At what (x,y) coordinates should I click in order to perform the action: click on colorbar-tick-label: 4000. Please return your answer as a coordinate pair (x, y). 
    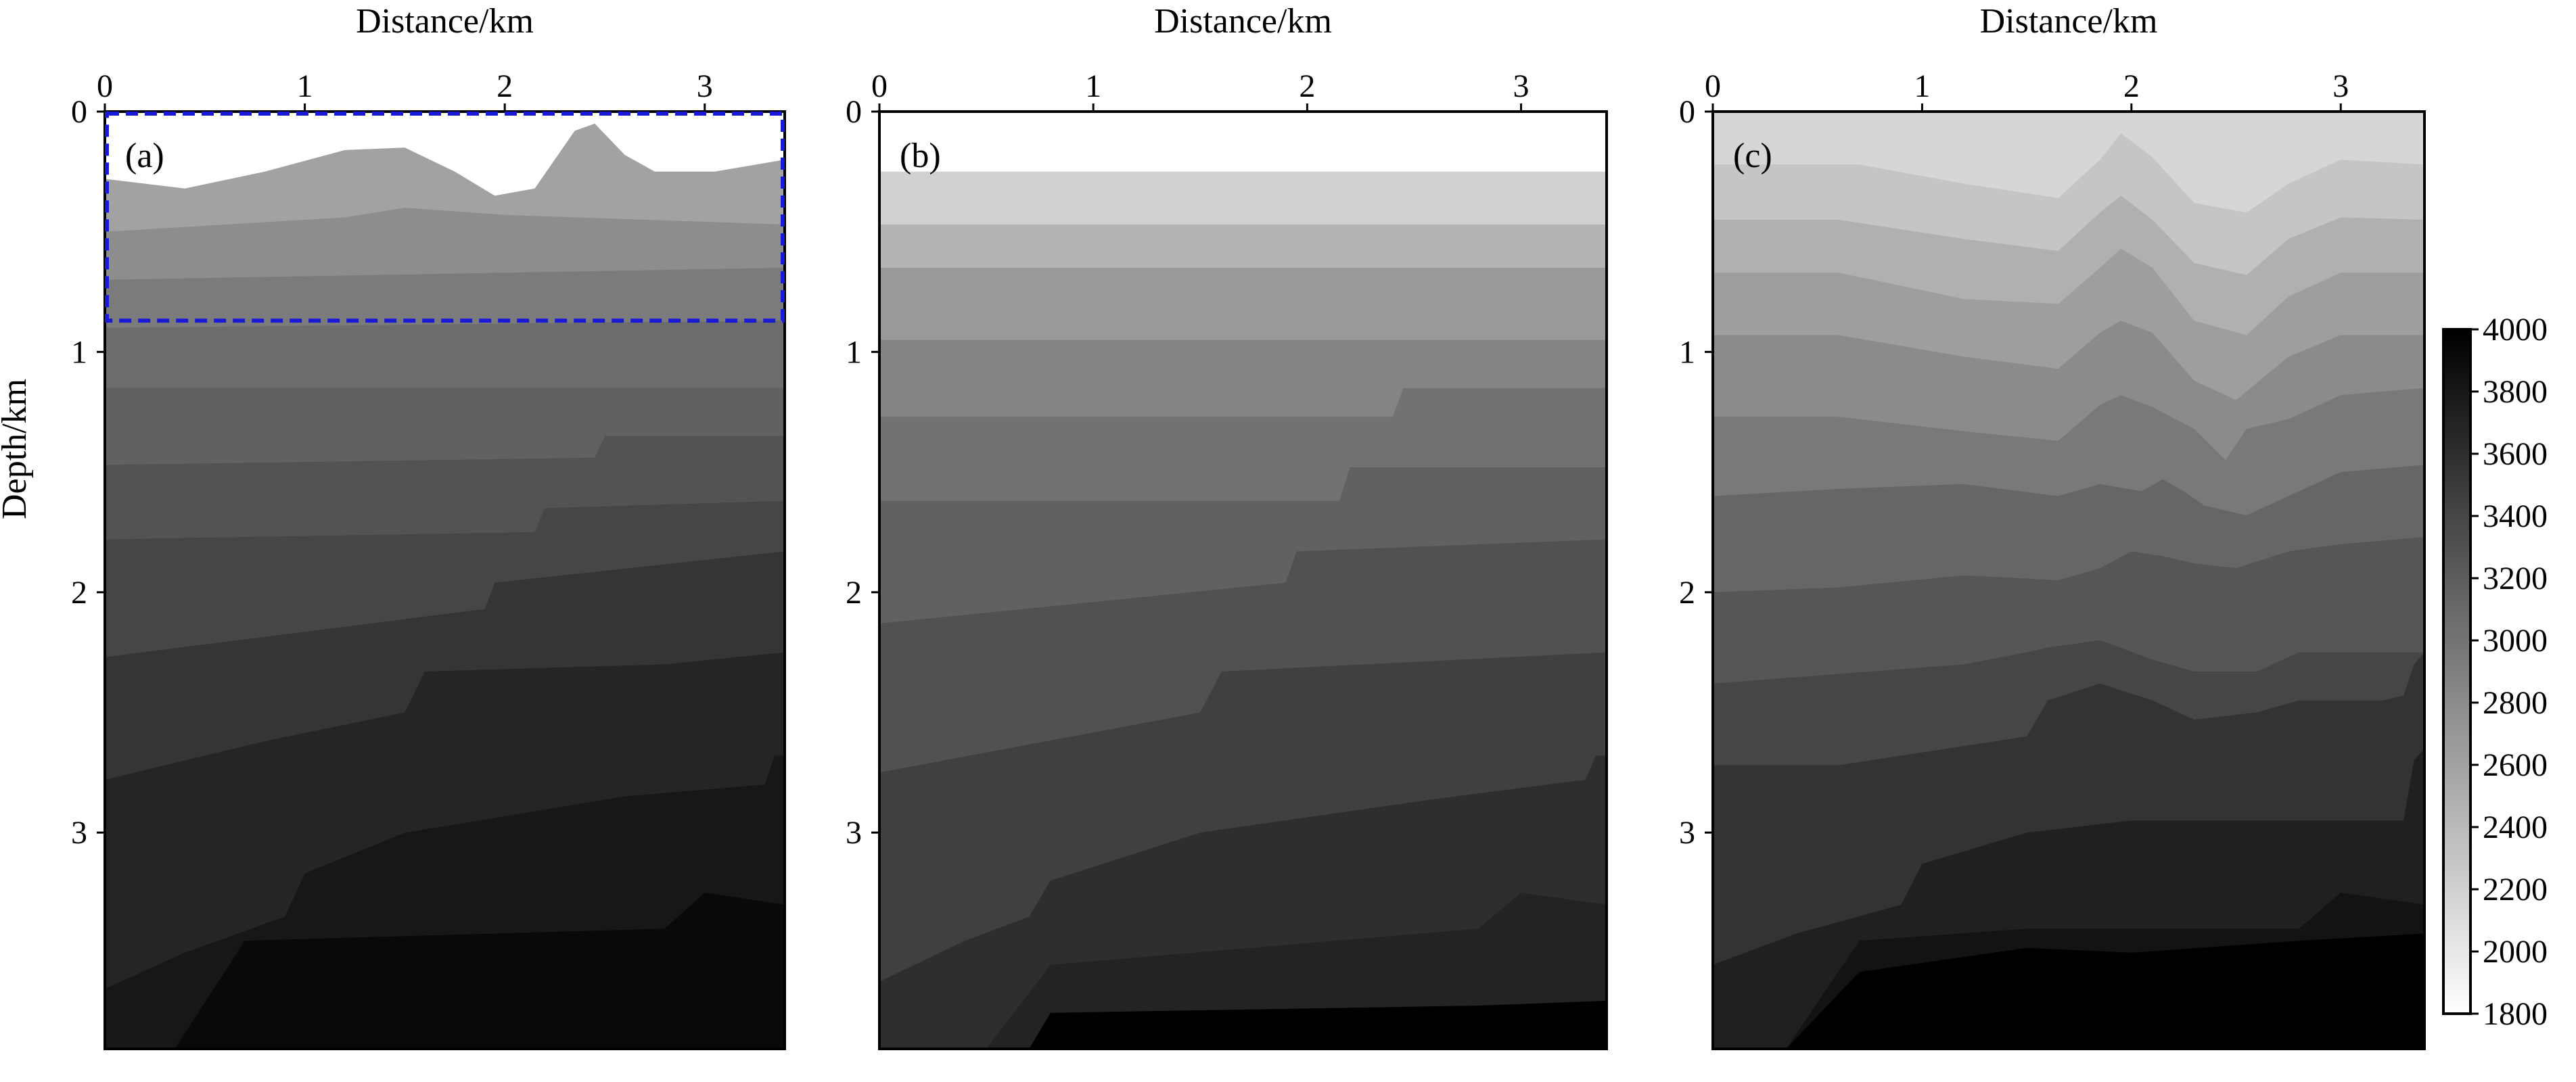
    Looking at the image, I should click on (2515, 330).